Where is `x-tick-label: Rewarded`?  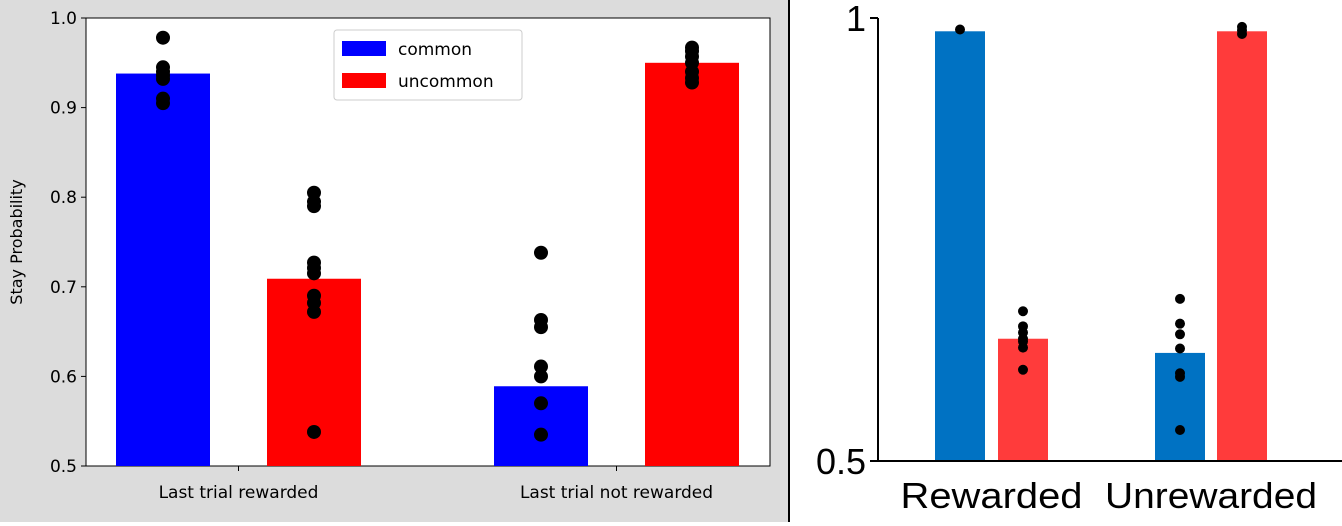
x-tick-label: Rewarded is located at coordinates (992, 495).